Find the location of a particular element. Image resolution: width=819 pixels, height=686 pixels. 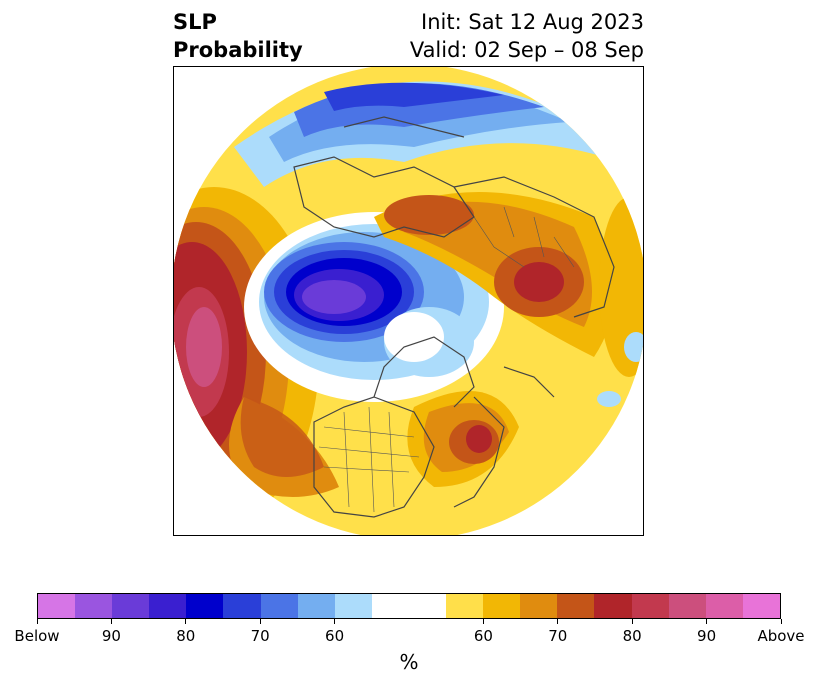

colorbar-unit-label: % is located at coordinates (409, 662).